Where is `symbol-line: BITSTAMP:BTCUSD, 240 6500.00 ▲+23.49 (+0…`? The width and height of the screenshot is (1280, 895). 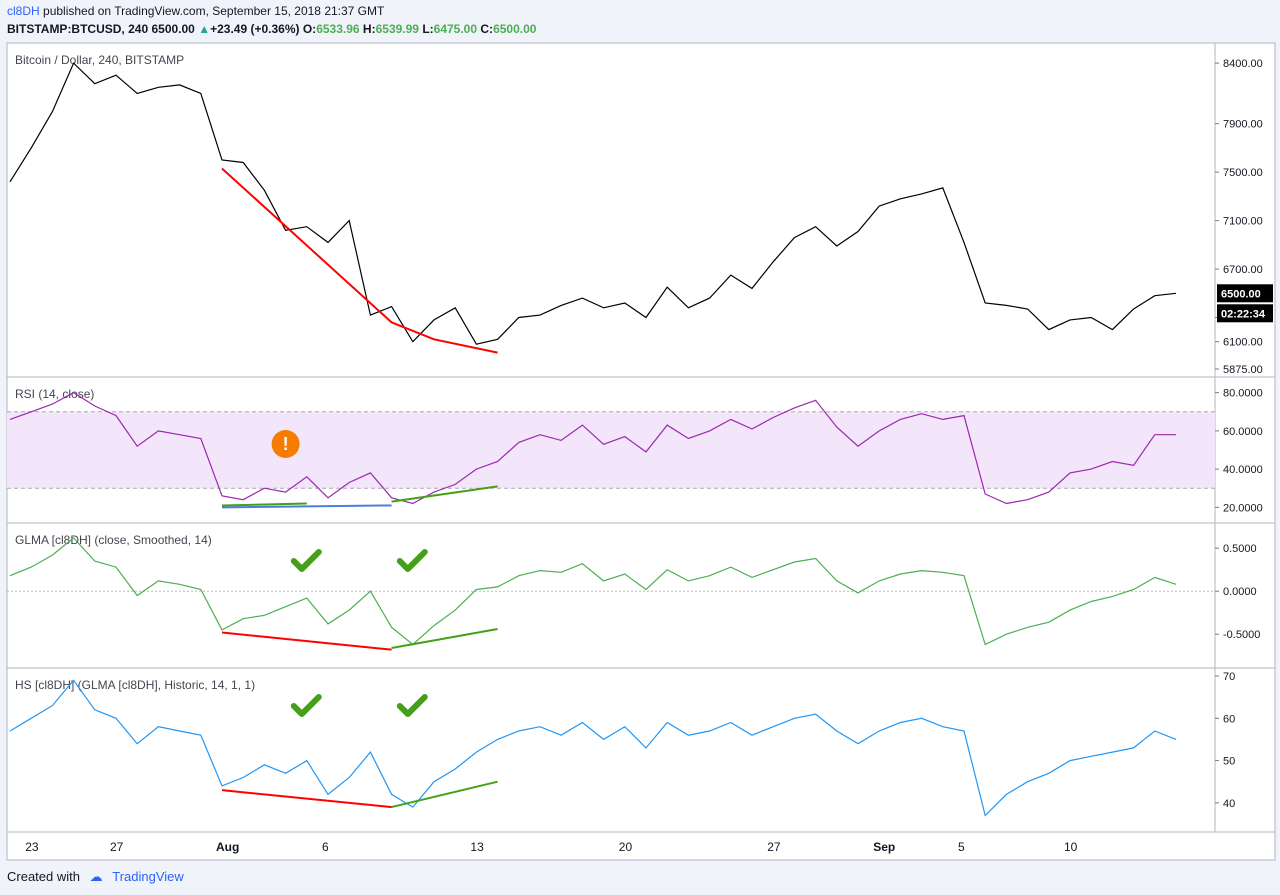
symbol-line: BITSTAMP:BTCUSD, 240 6500.00 ▲+23.49 (+0… is located at coordinates (271, 29).